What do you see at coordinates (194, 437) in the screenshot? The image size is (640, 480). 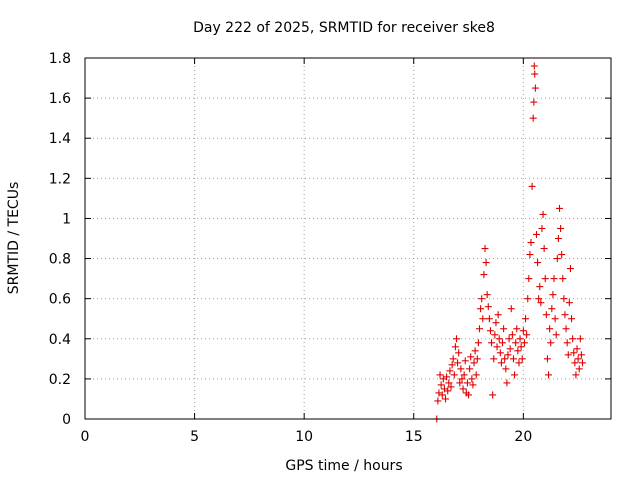 I see `x-tick-label: 5` at bounding box center [194, 437].